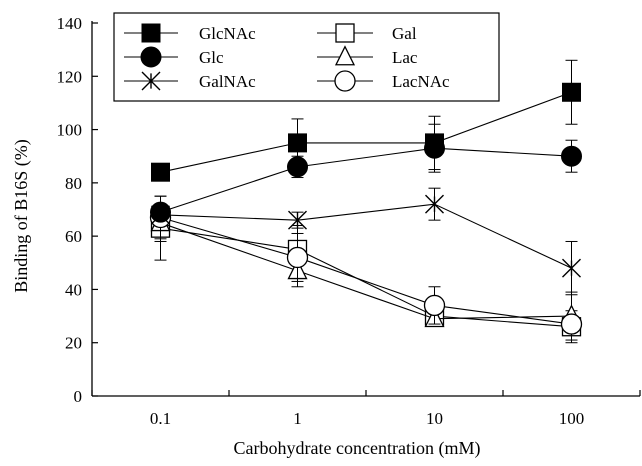 The image size is (642, 466). What do you see at coordinates (572, 418) in the screenshot?
I see `x-tick-label: 100` at bounding box center [572, 418].